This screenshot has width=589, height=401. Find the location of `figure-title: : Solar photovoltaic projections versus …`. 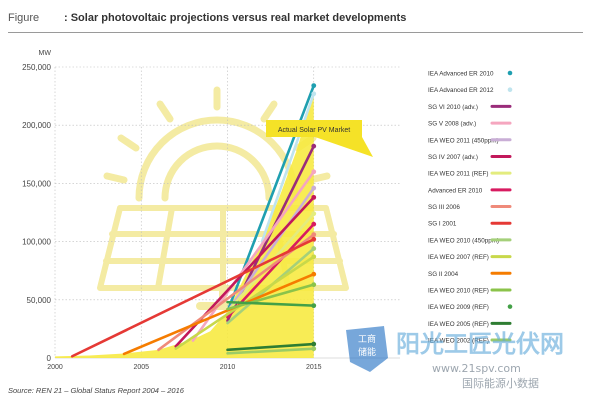

figure-title: : Solar photovoltaic projections versus … is located at coordinates (235, 18).